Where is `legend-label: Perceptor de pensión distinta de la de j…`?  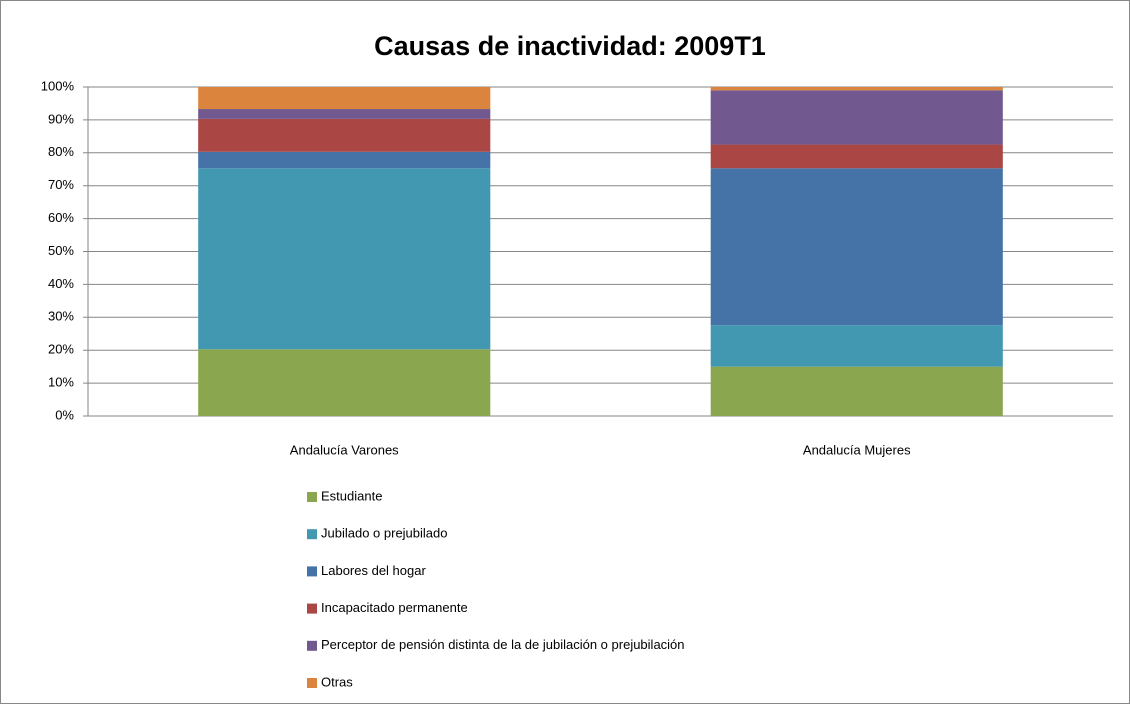 legend-label: Perceptor de pensión distinta de la de j… is located at coordinates (503, 644).